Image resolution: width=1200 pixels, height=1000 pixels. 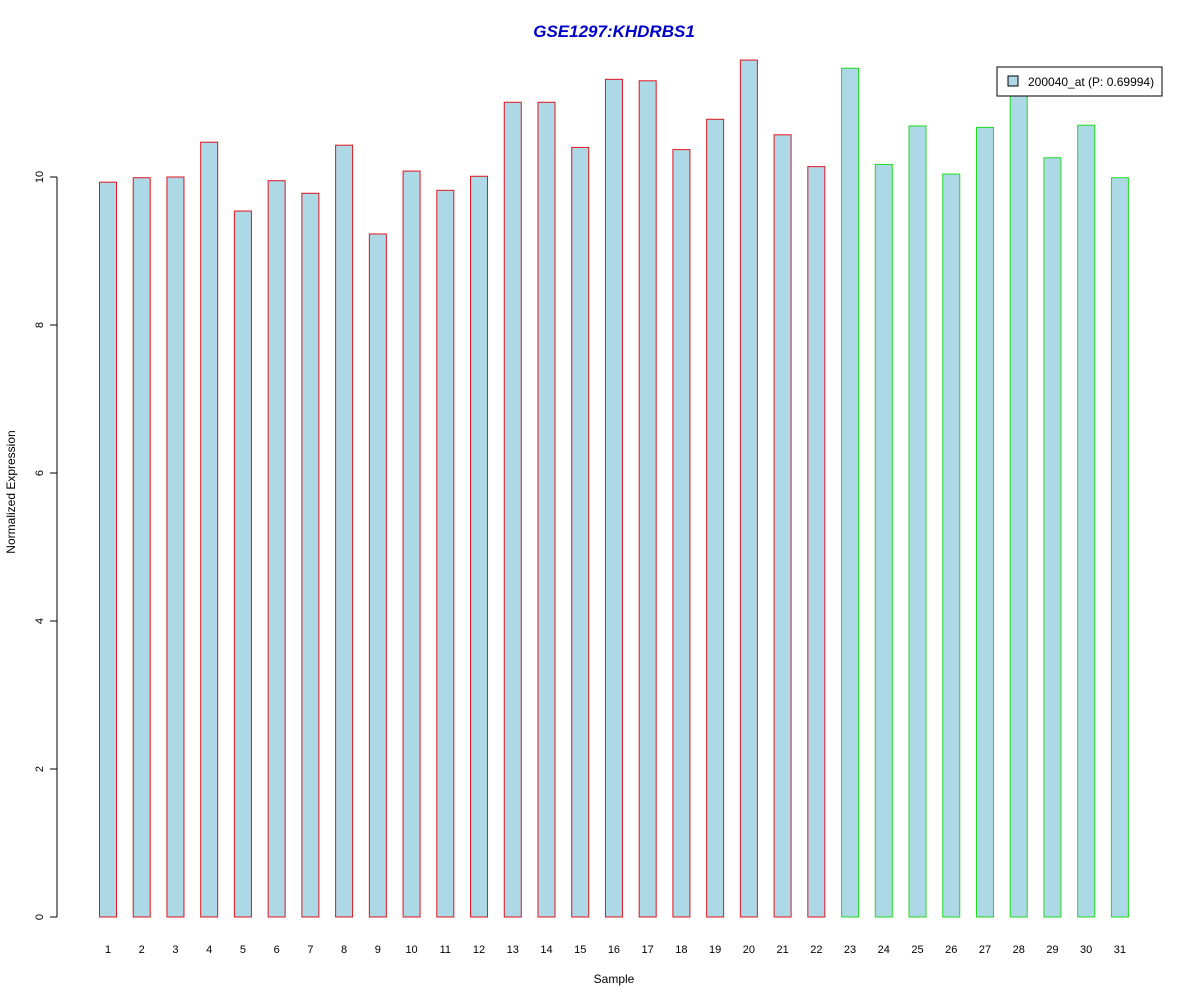 What do you see at coordinates (917, 950) in the screenshot?
I see `x-tick-label: 25` at bounding box center [917, 950].